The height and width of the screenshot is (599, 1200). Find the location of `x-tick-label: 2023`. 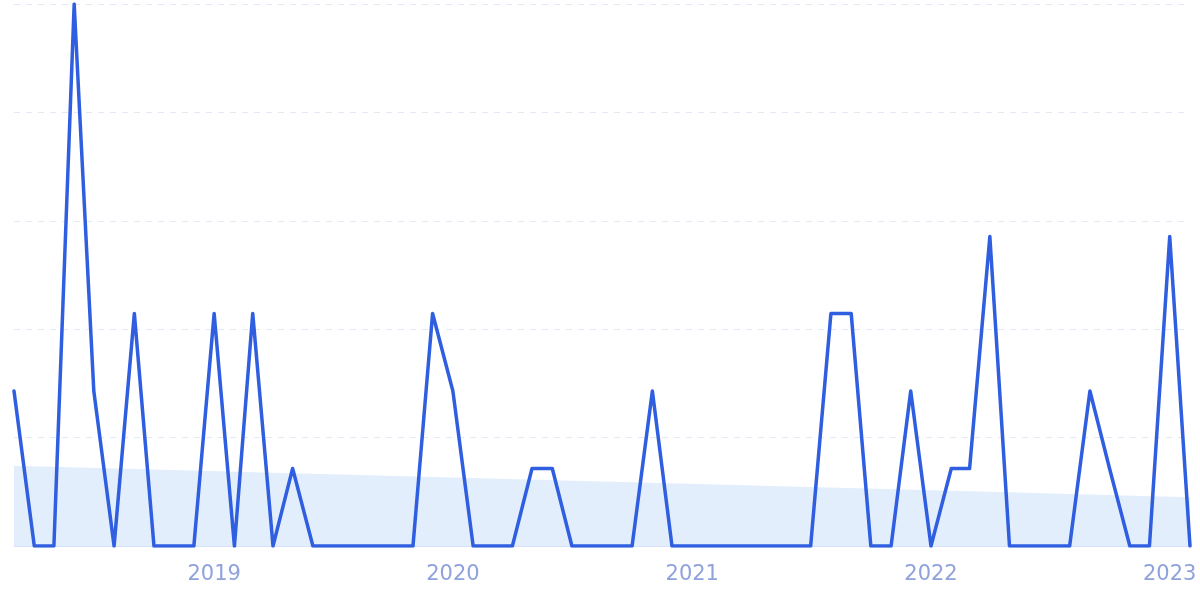

x-tick-label: 2023 is located at coordinates (1170, 572).